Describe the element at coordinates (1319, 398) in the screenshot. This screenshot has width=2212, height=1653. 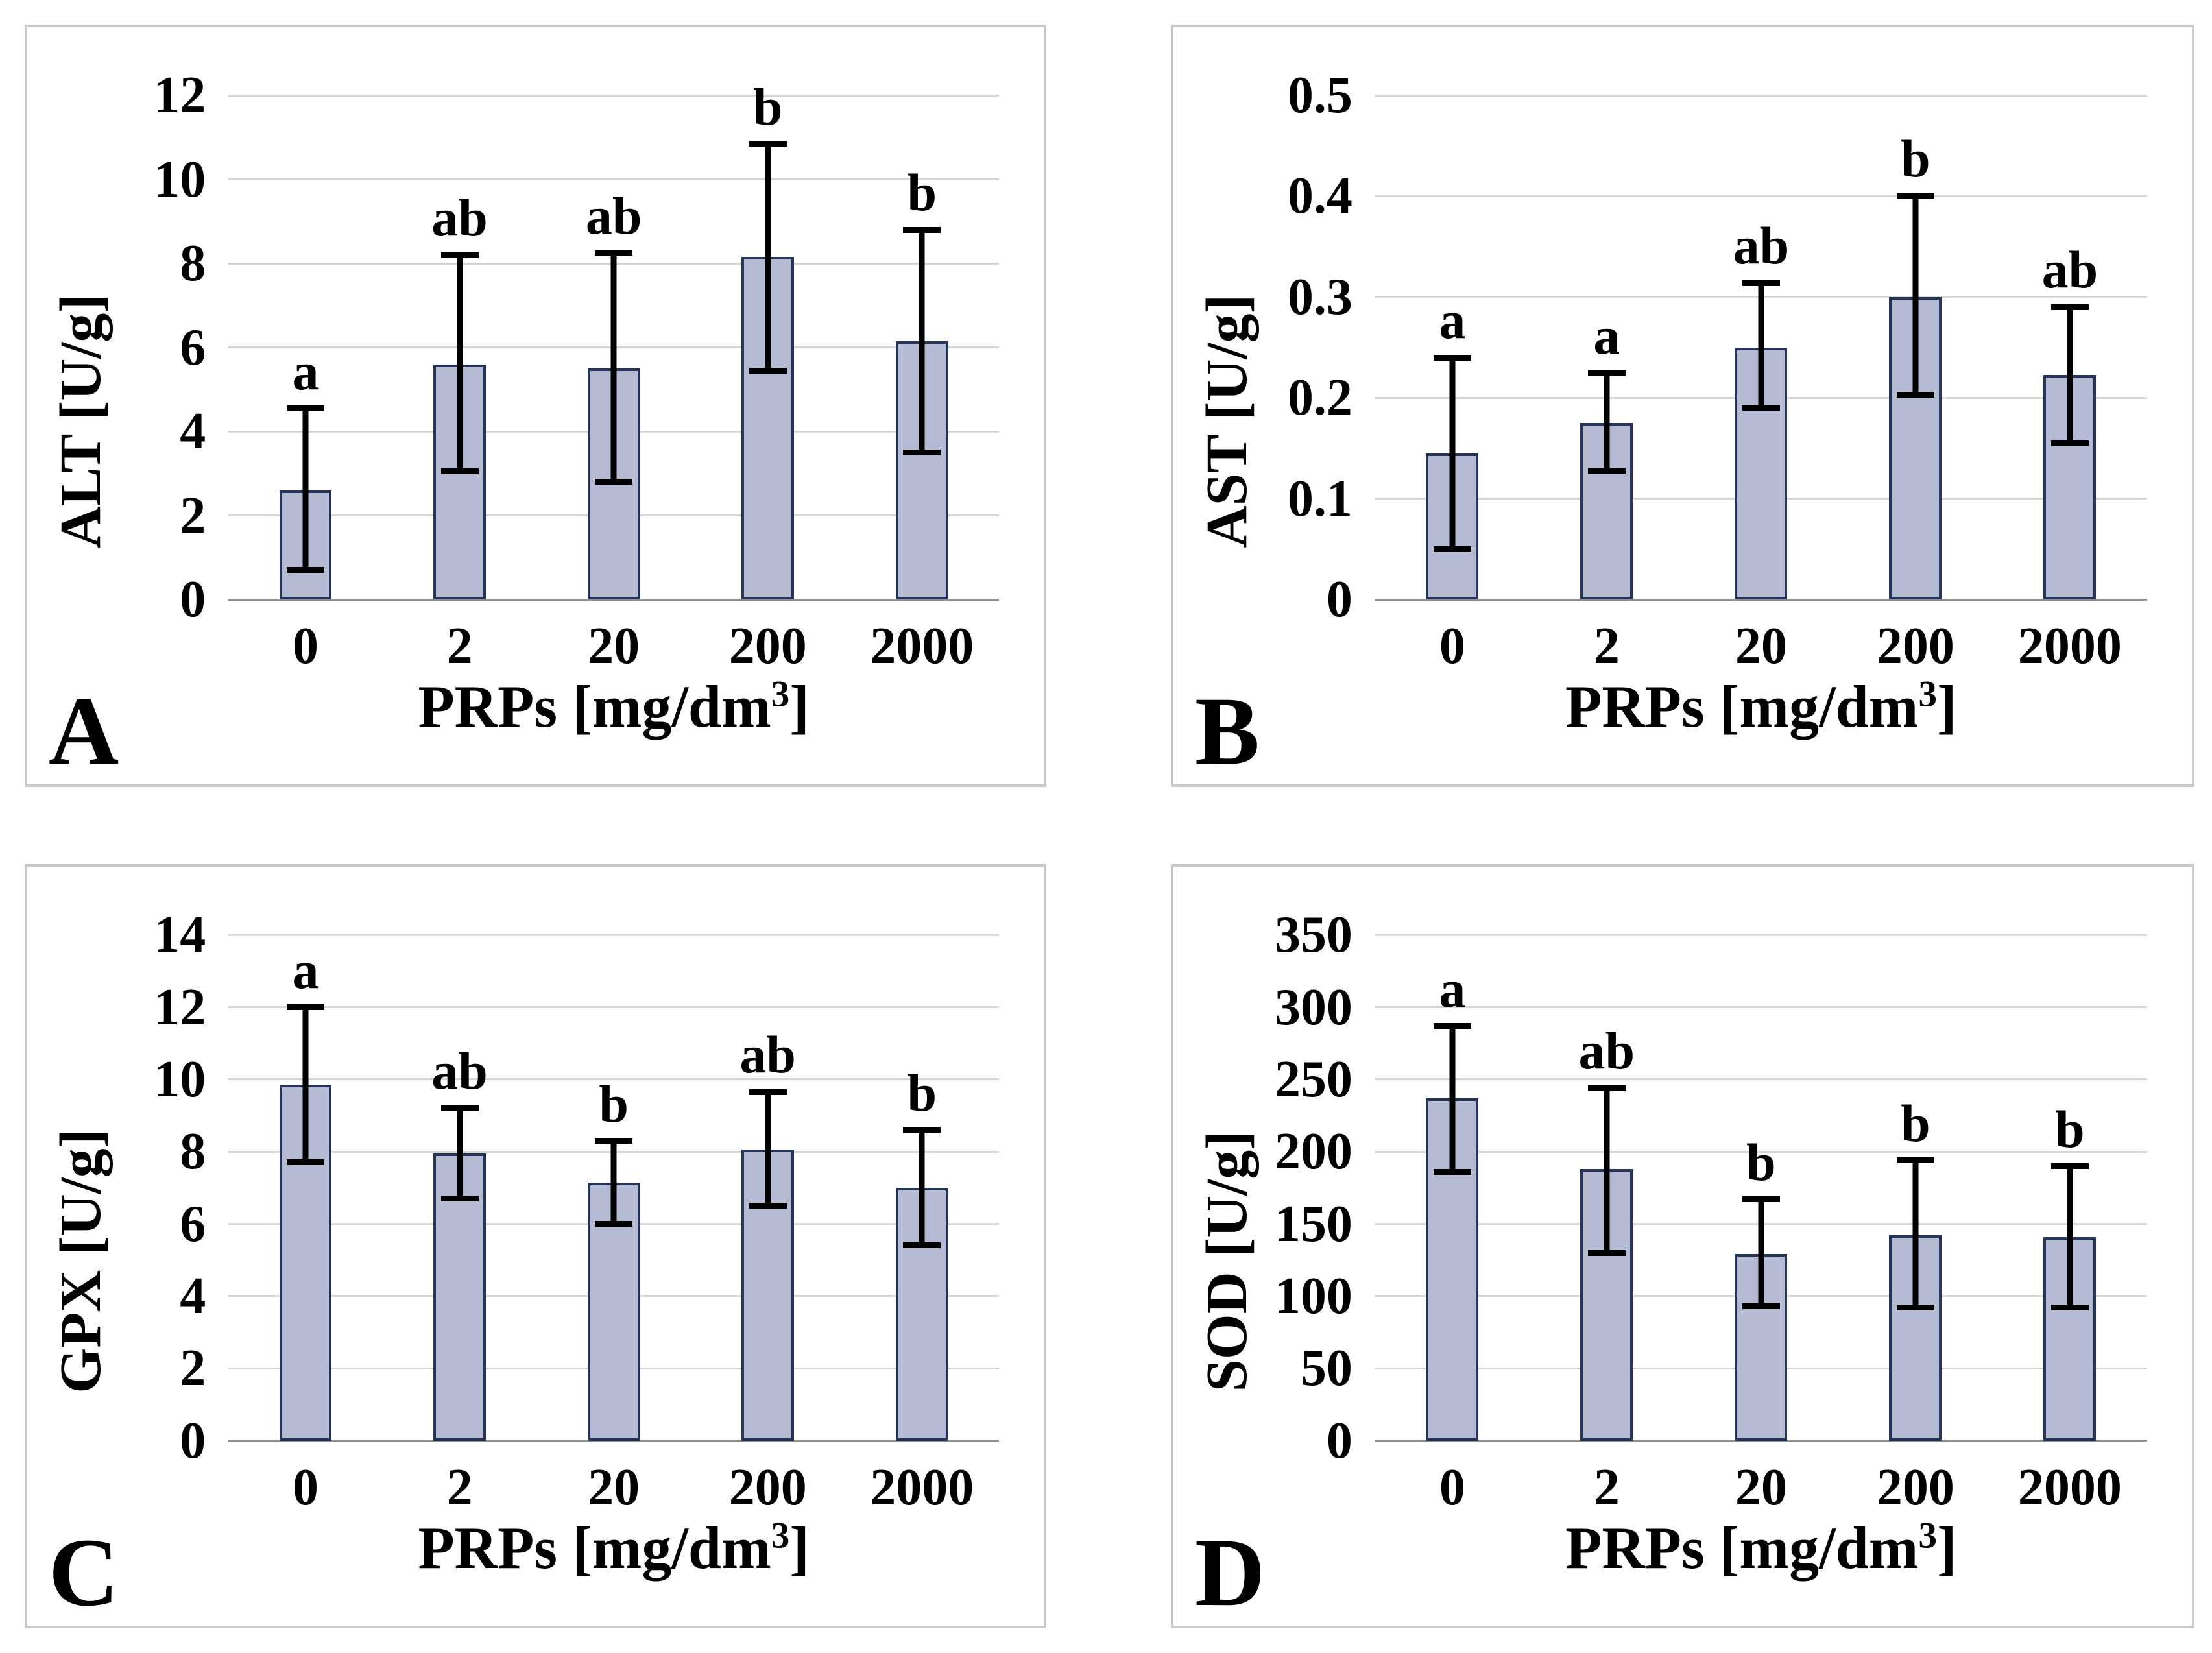
I see `y-tick-label: 0.2` at that location.